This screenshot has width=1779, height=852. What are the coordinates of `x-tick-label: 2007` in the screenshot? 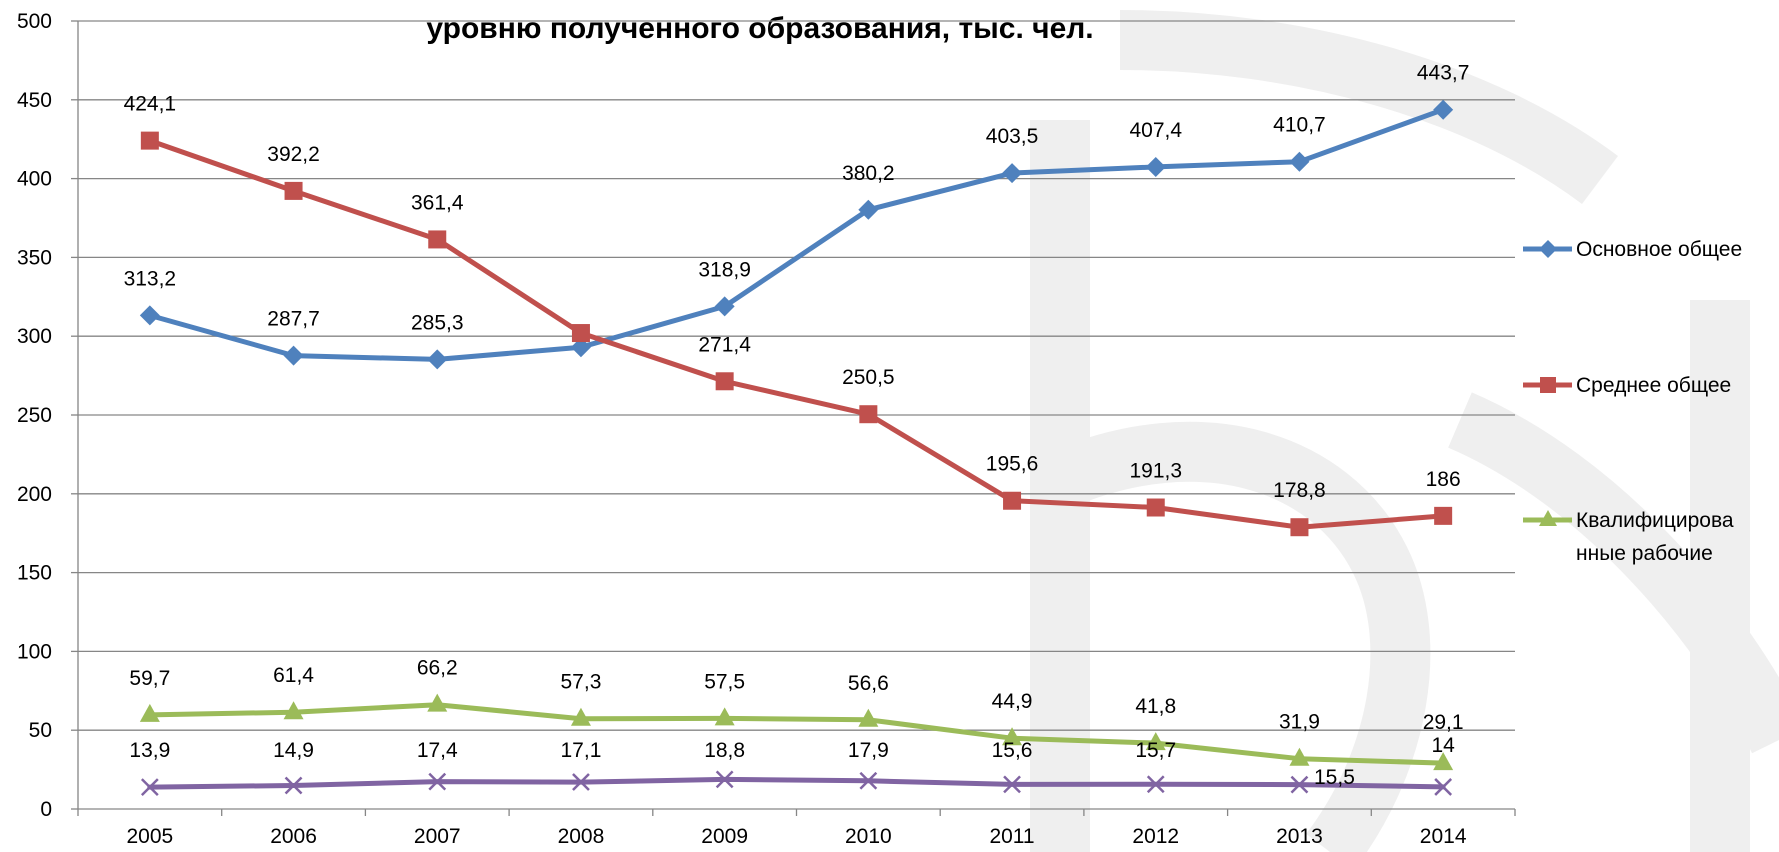 It's located at (437, 836).